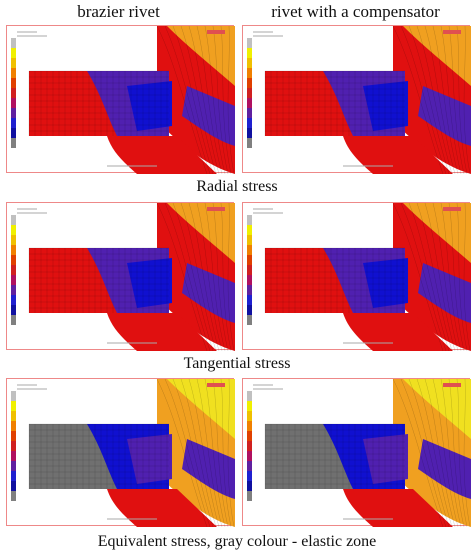  I want to click on caption-radial: Radial stress, so click(237, 186).